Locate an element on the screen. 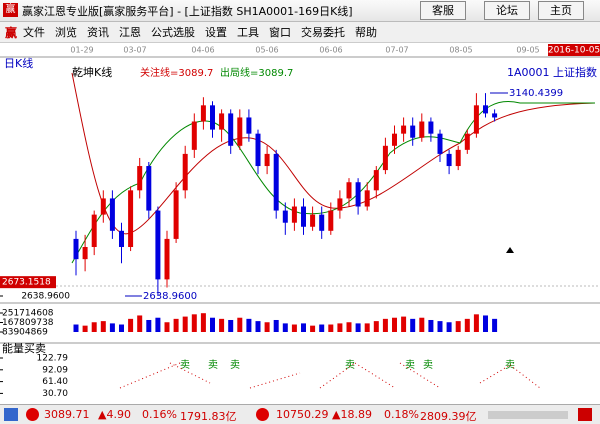 The height and width of the screenshot is (424, 600). sh-change: ▲4.90 is located at coordinates (114, 414).